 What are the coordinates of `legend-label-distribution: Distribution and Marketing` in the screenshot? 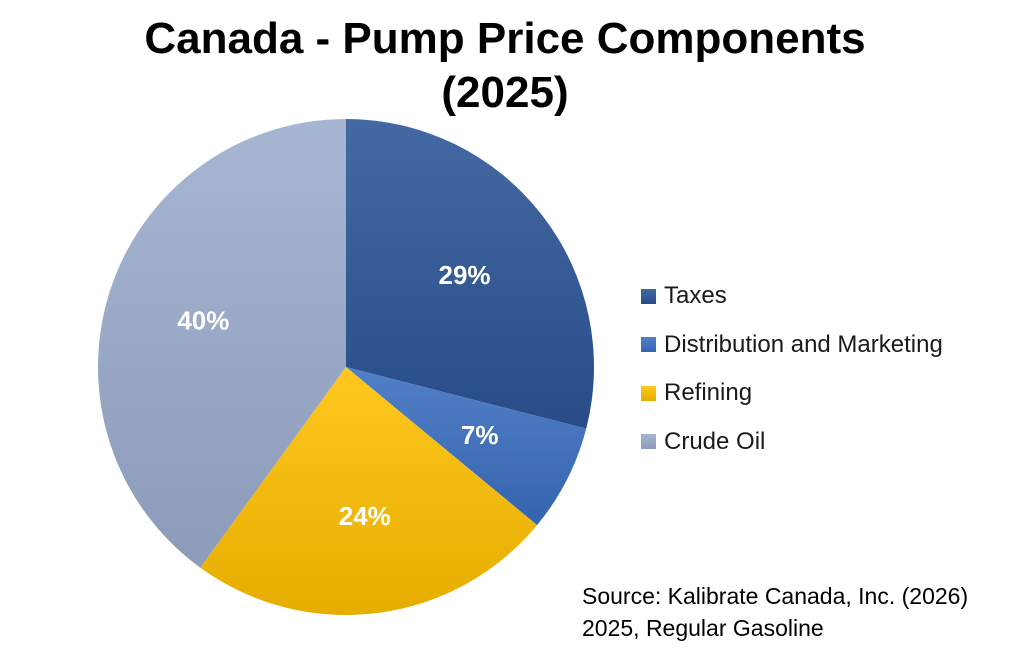 It's located at (803, 344).